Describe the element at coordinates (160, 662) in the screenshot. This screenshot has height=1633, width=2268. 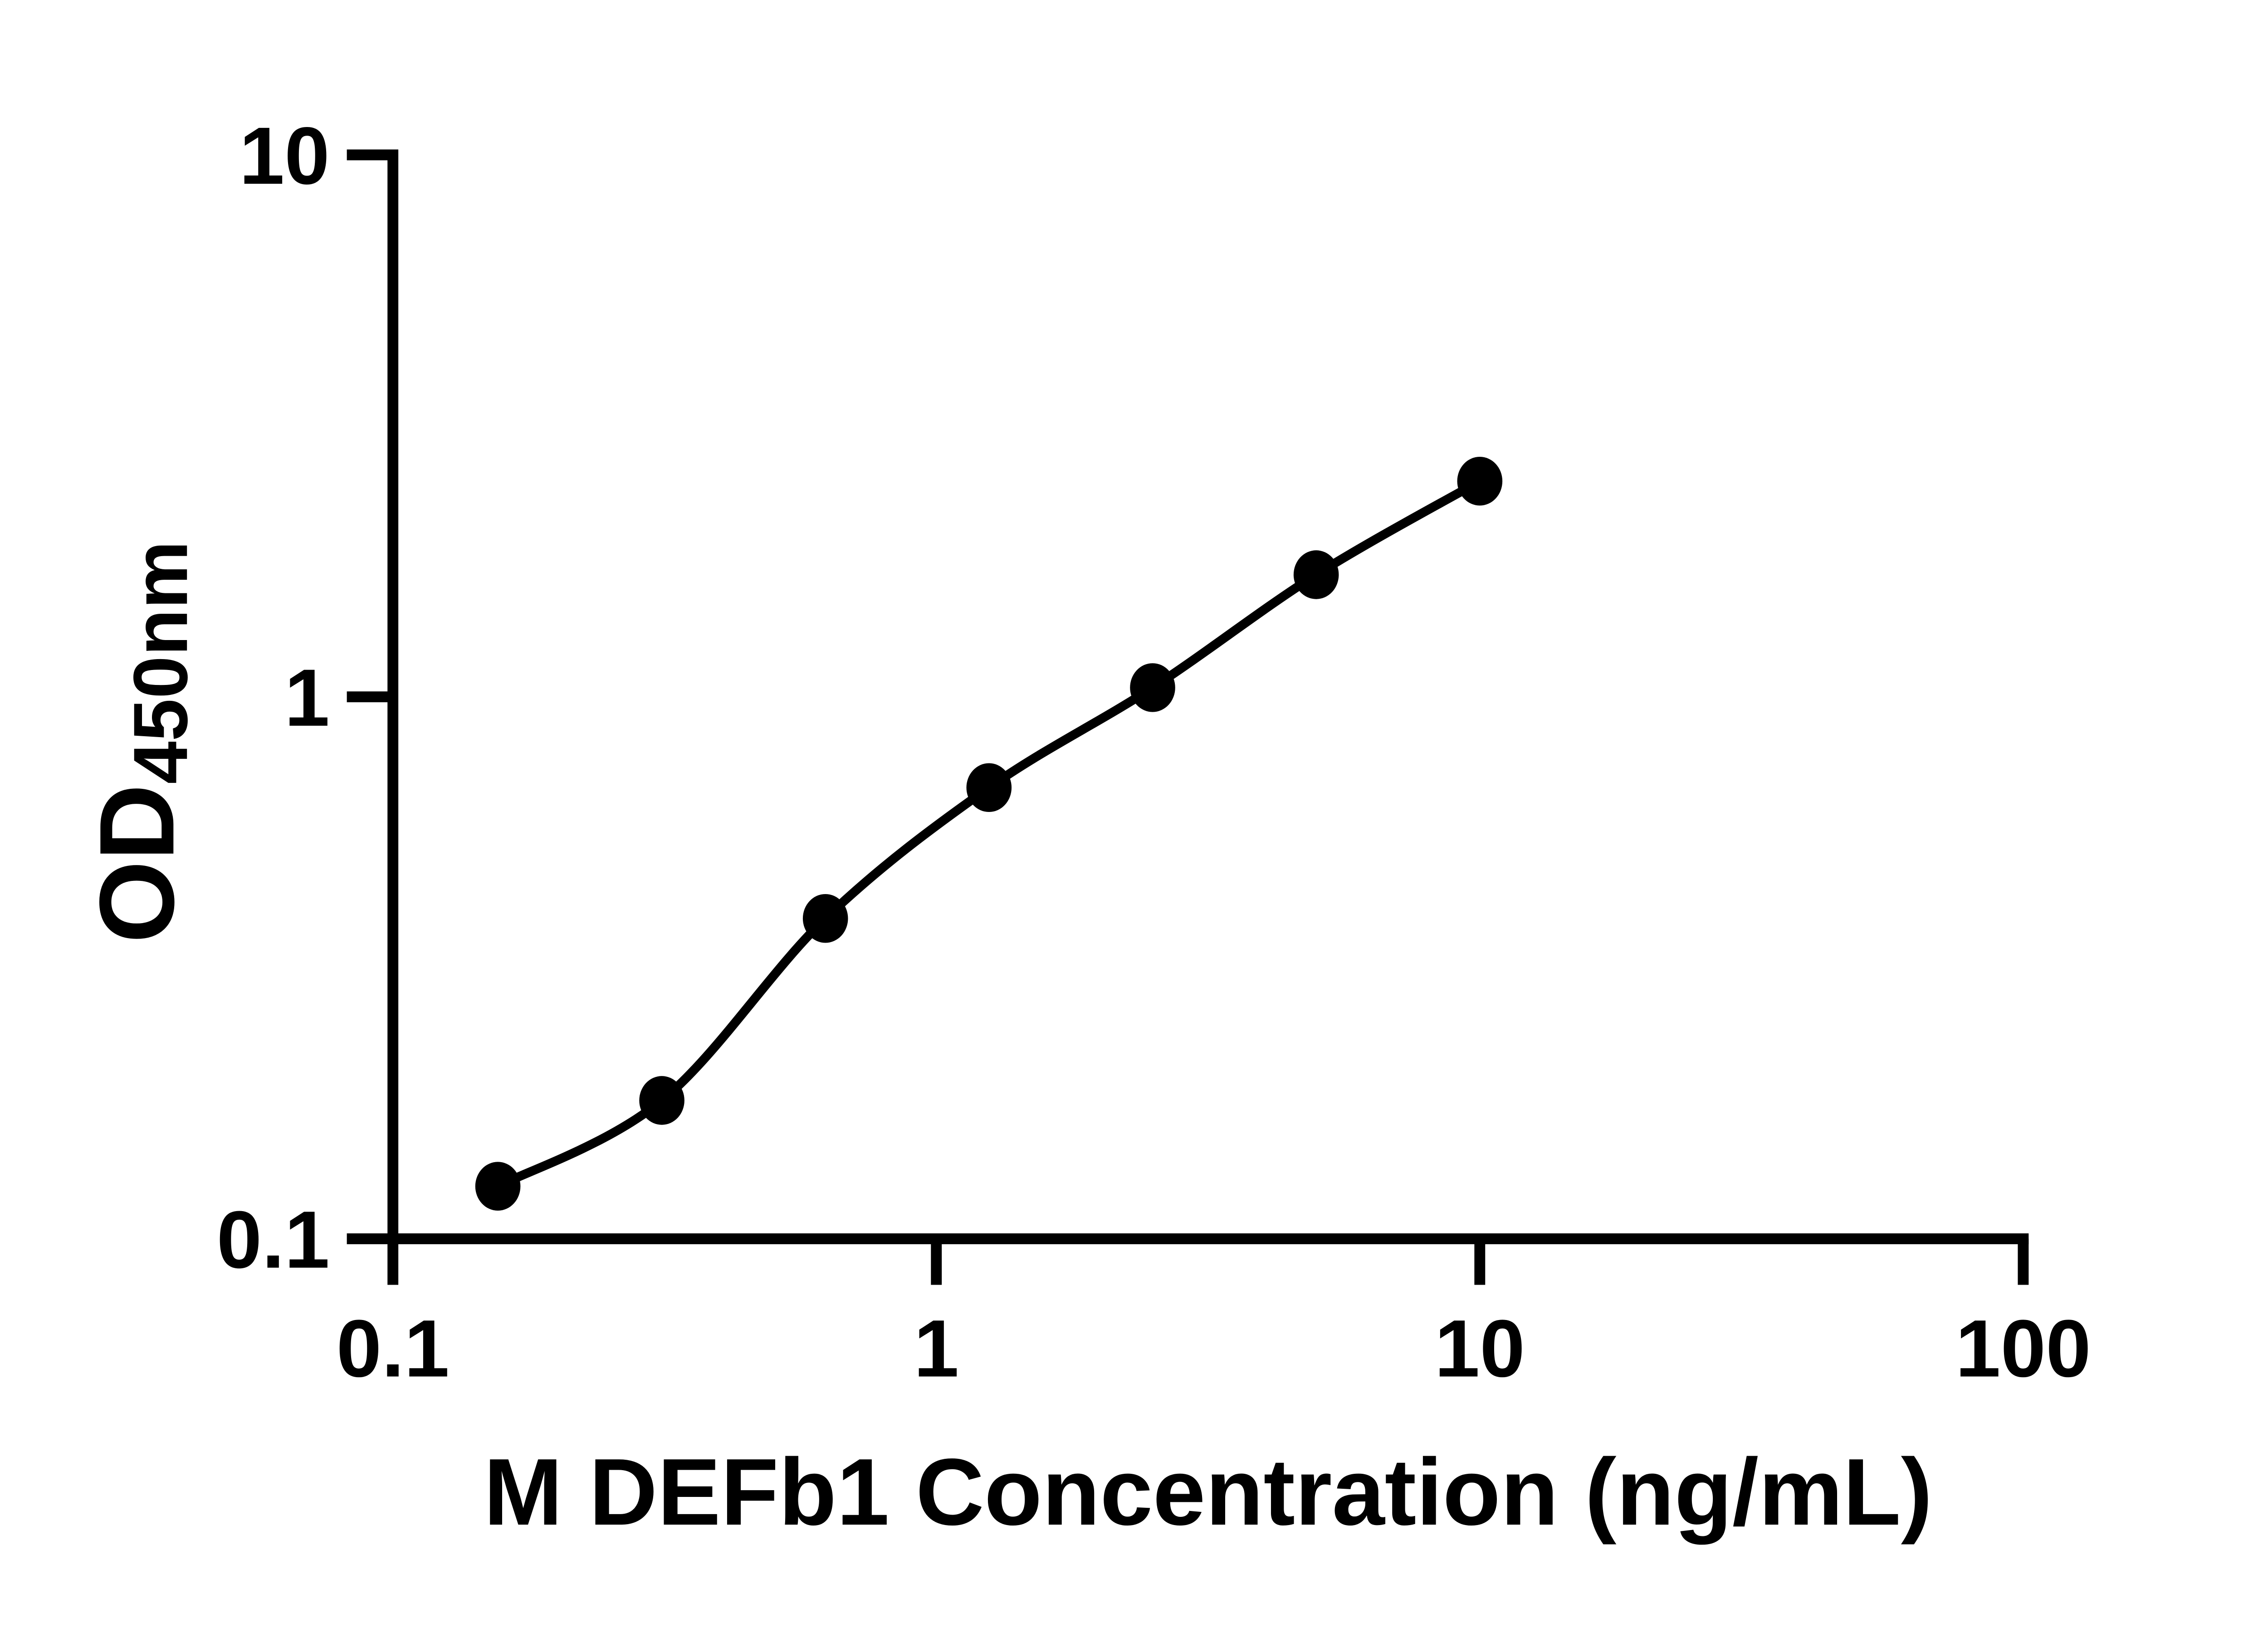
I see `y-axis-title-subscript: 450nm` at that location.